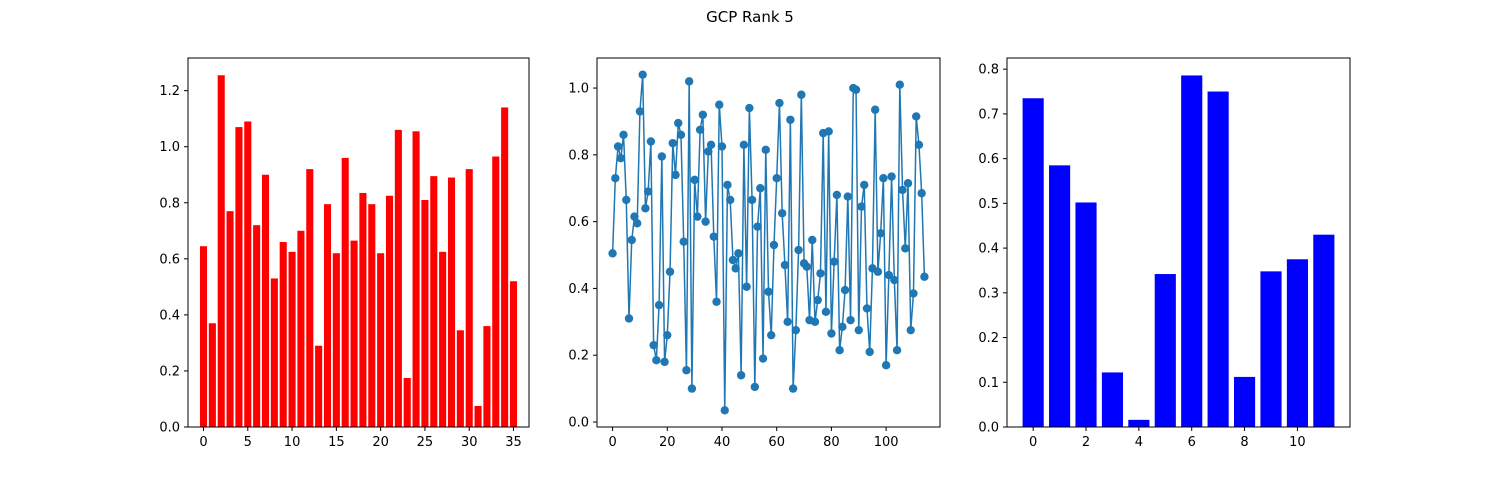 This screenshot has width=1500, height=480. Describe the element at coordinates (169, 428) in the screenshot. I see `y-tick-label-0-0: 0.0` at that location.